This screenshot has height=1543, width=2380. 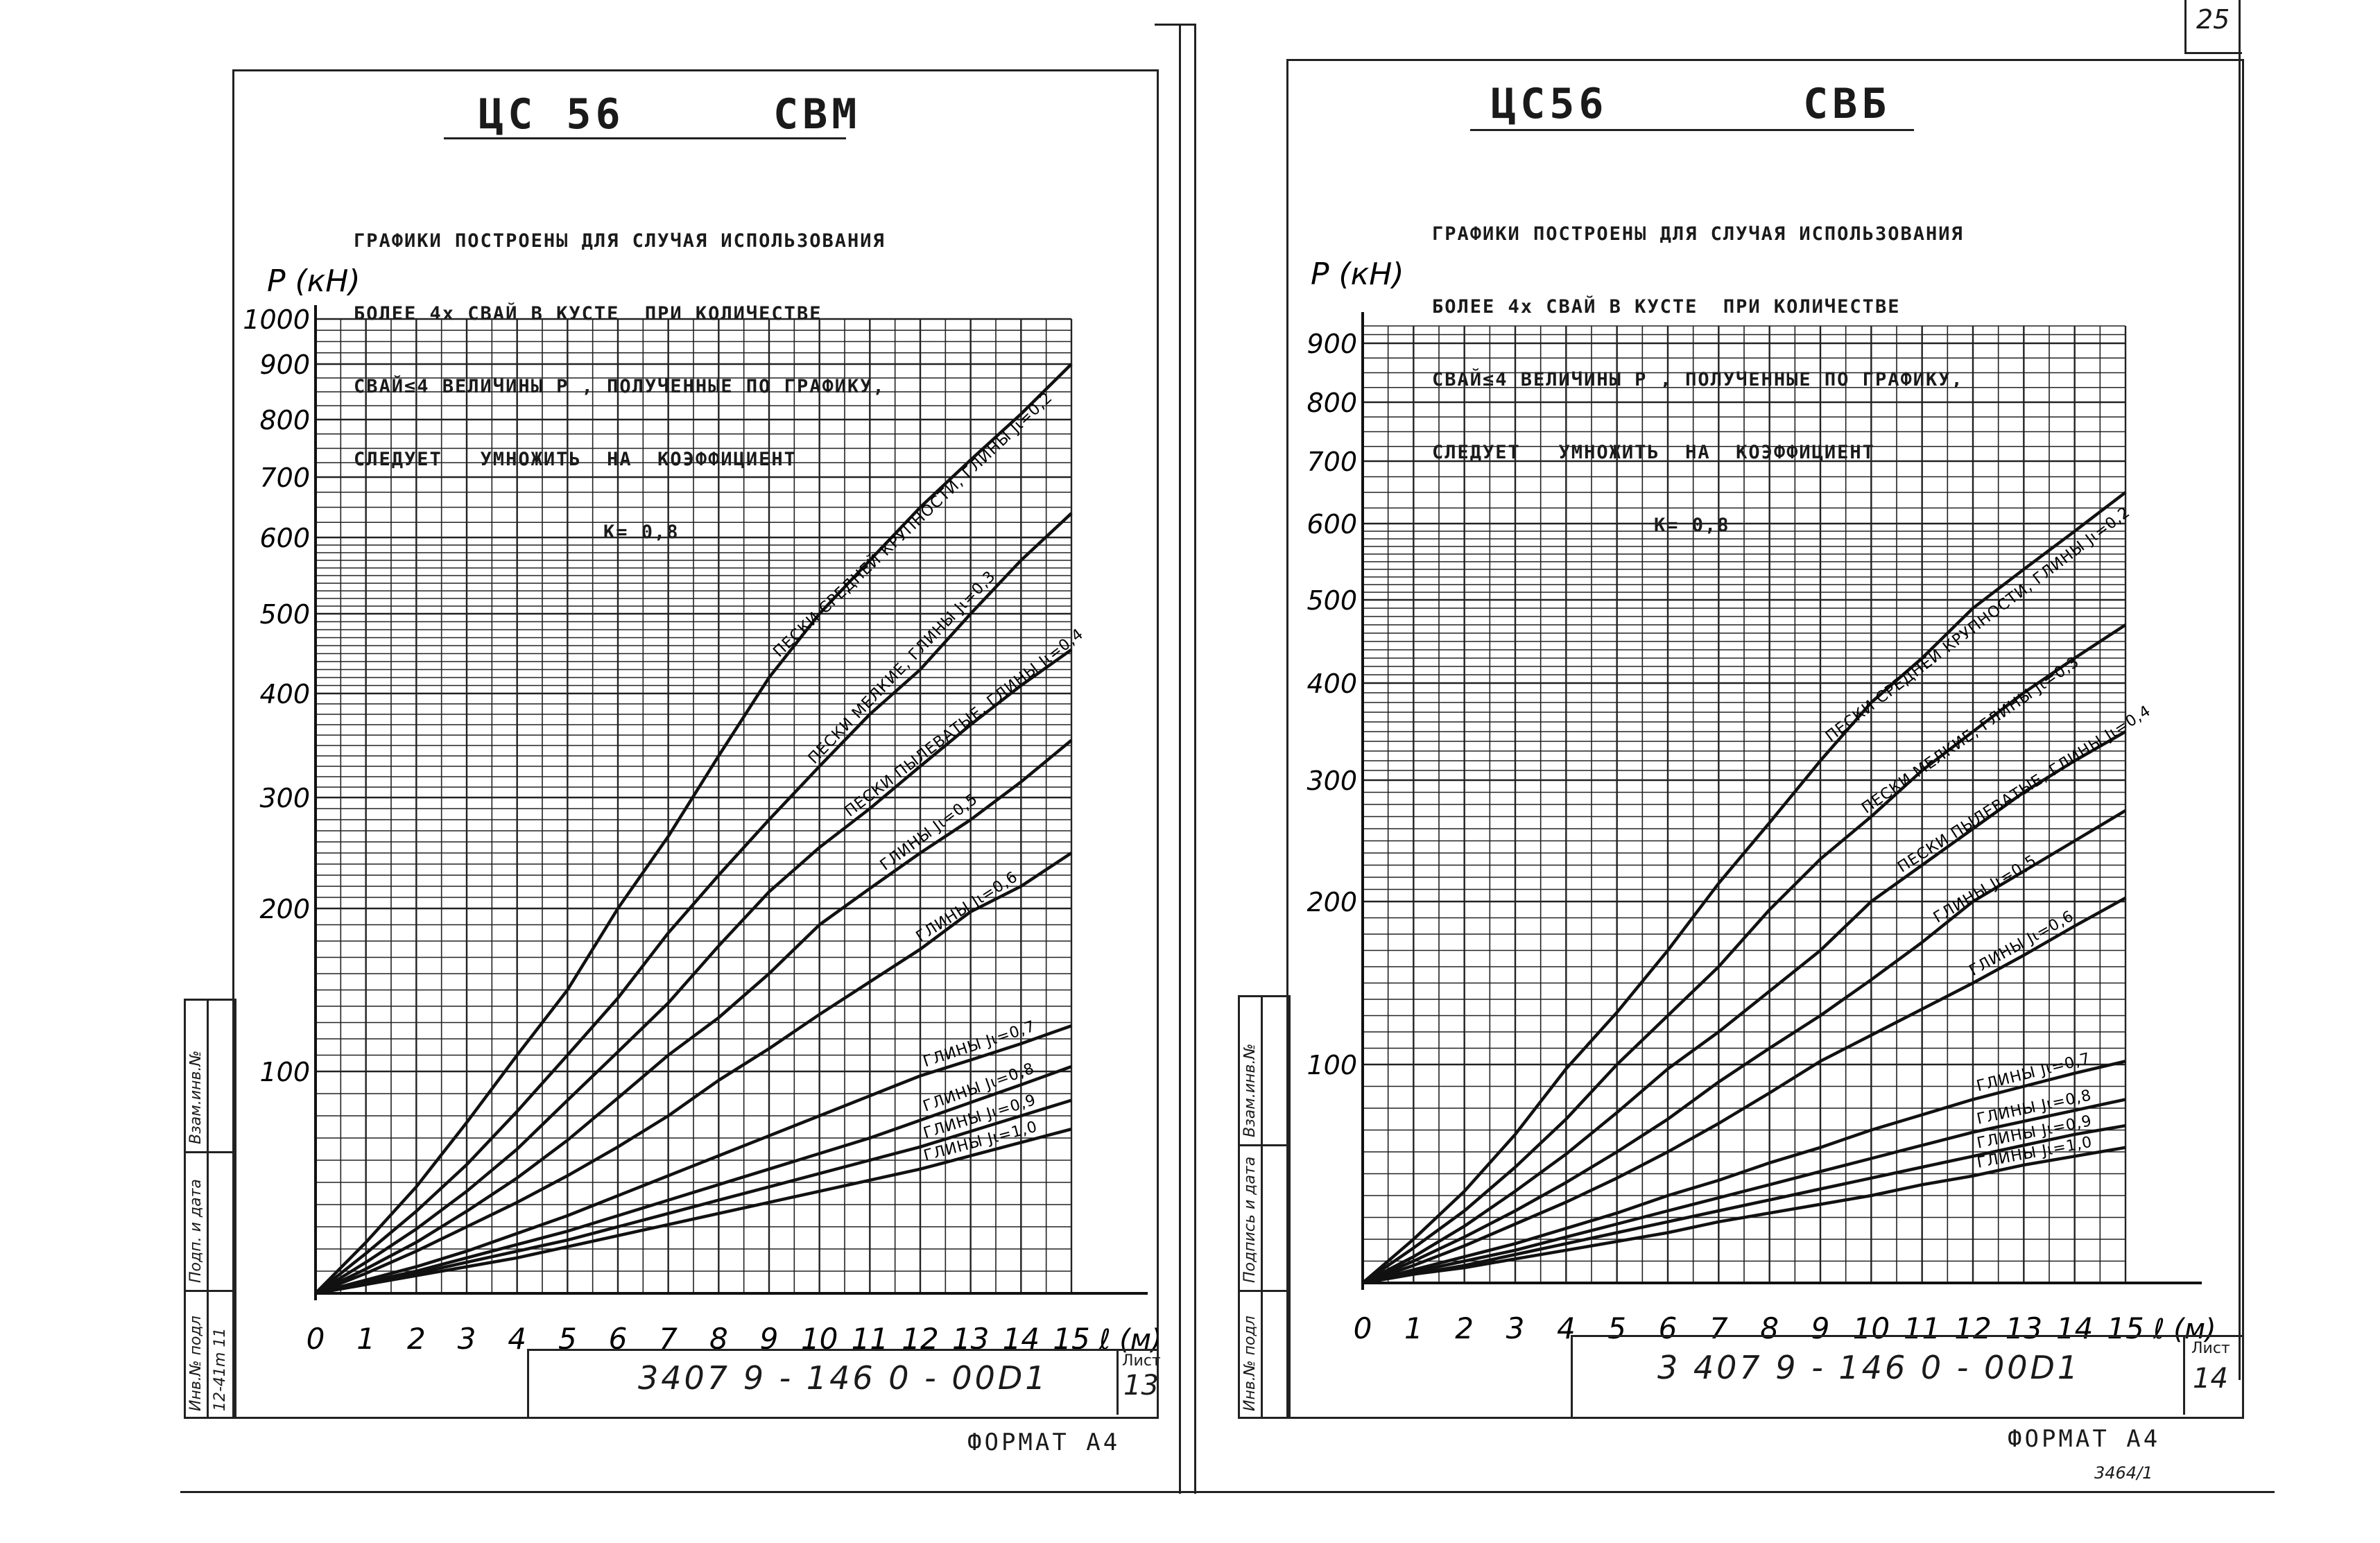 What do you see at coordinates (1820, 1328) in the screenshot?
I see `x-tick-label: 9` at bounding box center [1820, 1328].